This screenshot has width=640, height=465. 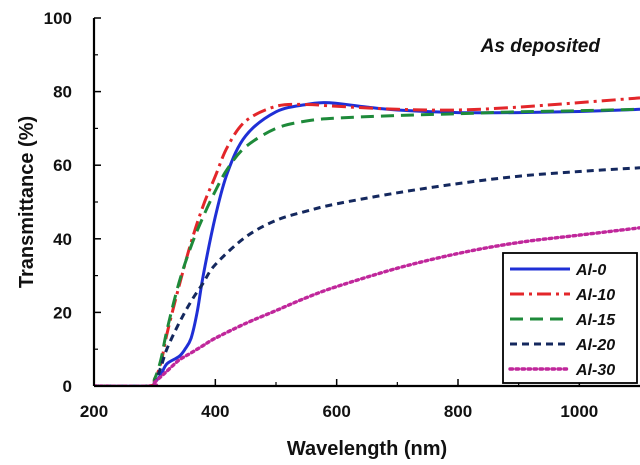 What do you see at coordinates (62, 165) in the screenshot?
I see `y-tick-label: 60` at bounding box center [62, 165].